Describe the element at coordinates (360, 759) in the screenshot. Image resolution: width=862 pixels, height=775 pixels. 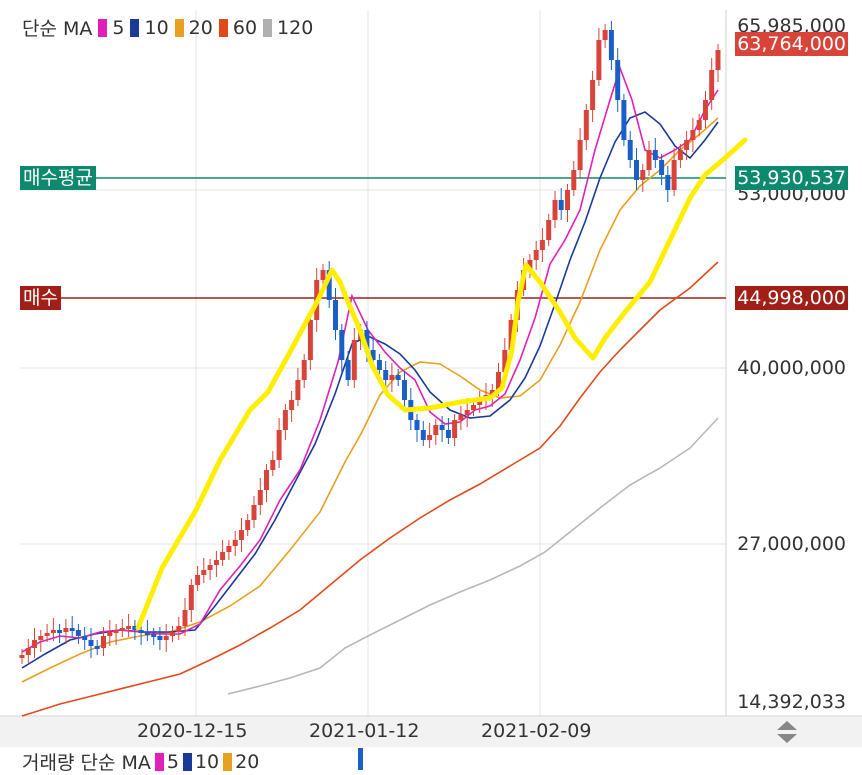
I see `volume-bar` at that location.